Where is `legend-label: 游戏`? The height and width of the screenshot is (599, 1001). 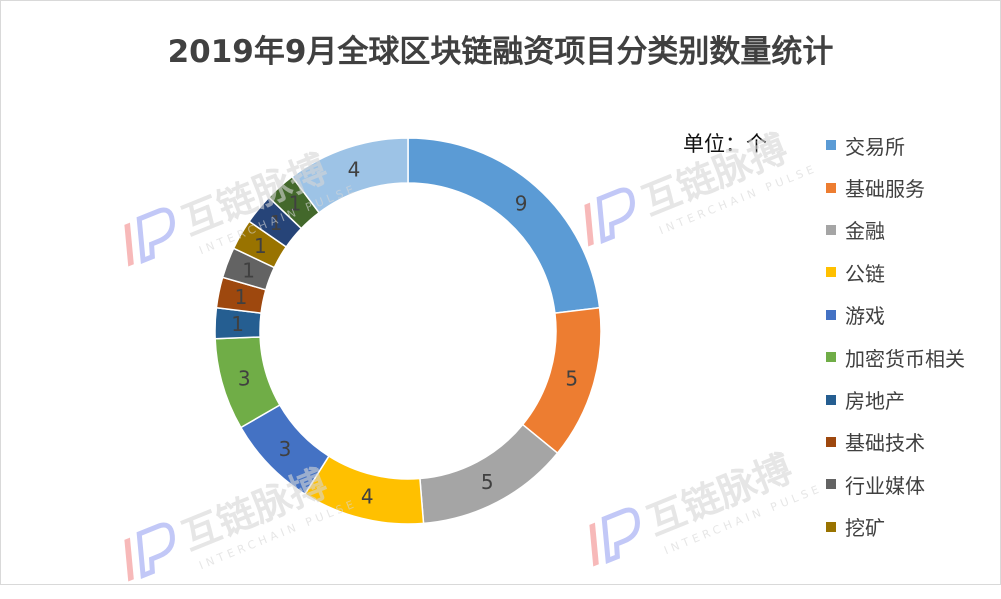 legend-label: 游戏 is located at coordinates (865, 316).